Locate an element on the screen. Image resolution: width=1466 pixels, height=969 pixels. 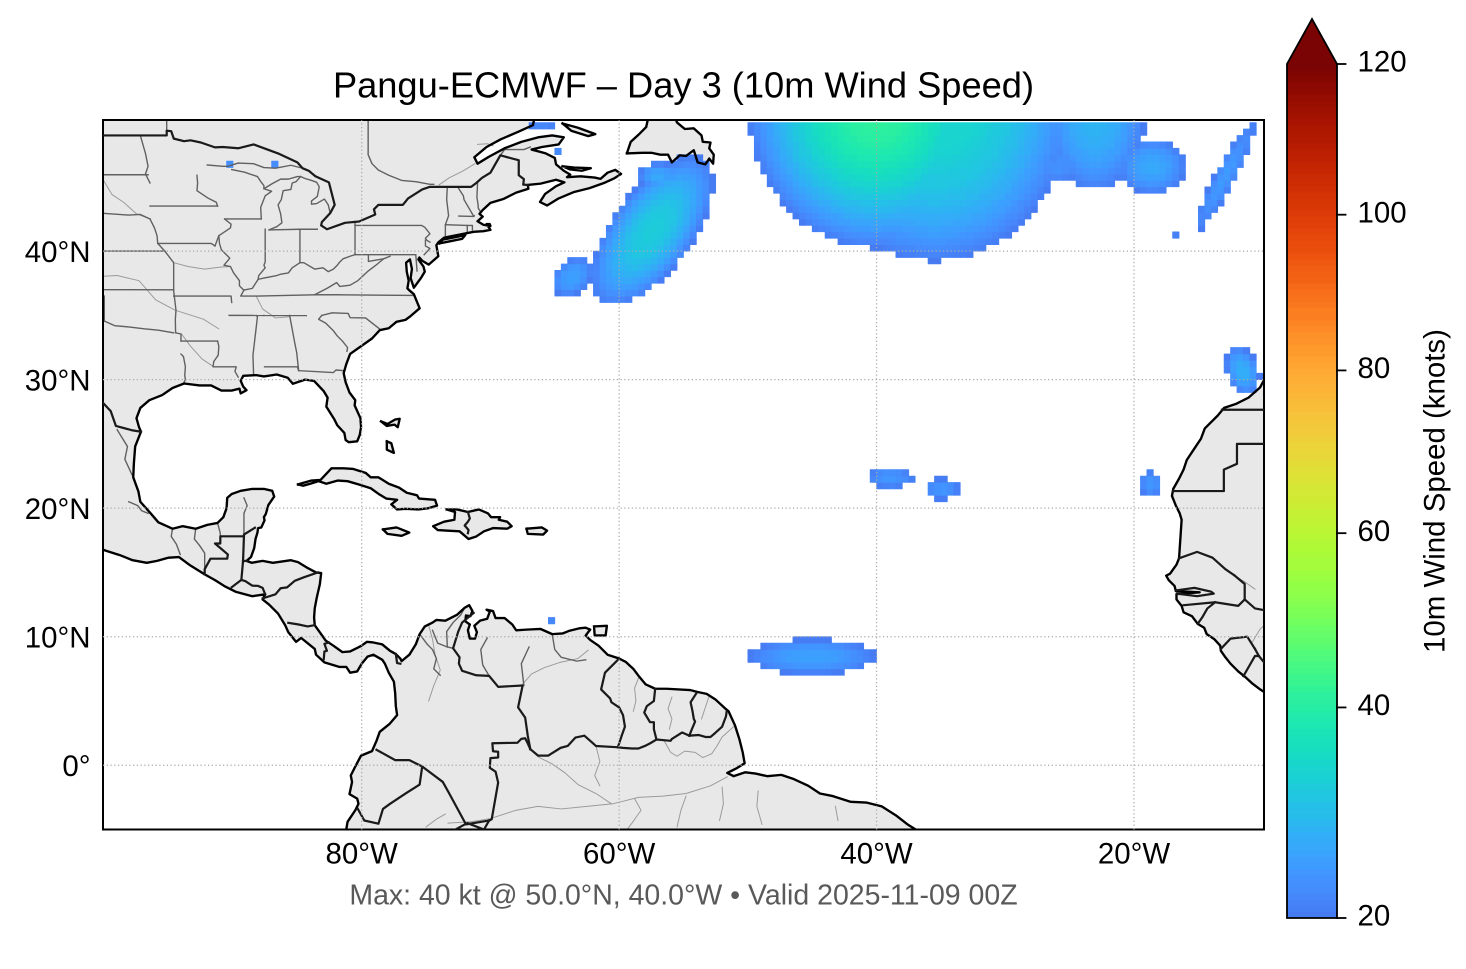
svg-text: 30°N is located at coordinates (58, 380).